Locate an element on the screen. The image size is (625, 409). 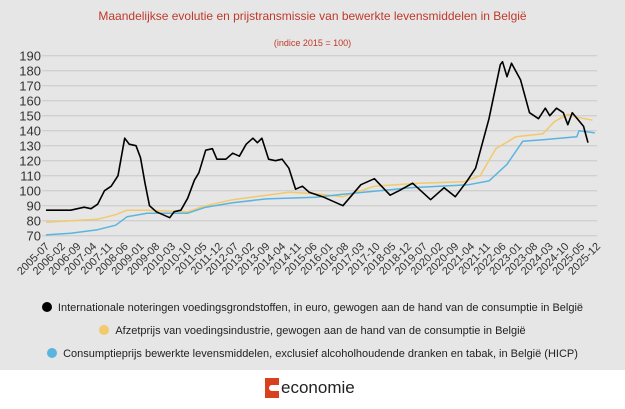
y-tick-label: 90 is located at coordinates (34, 206).